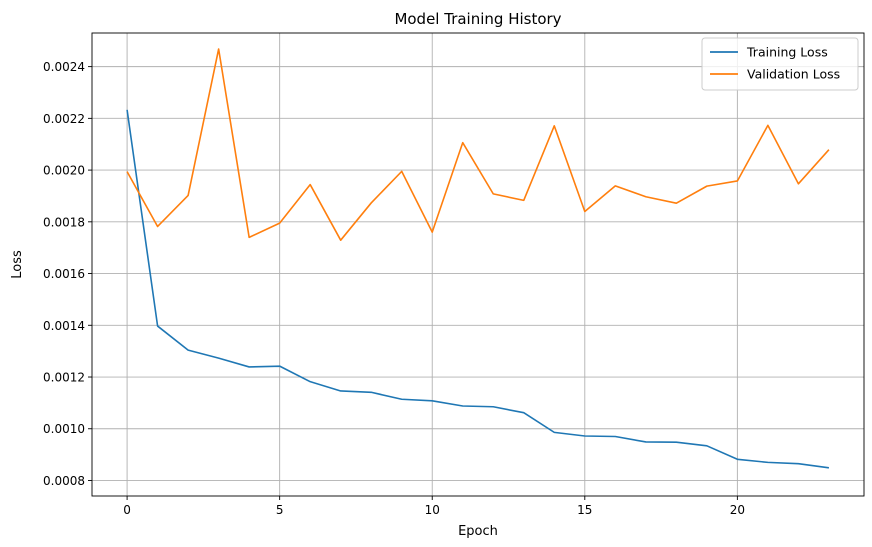 This screenshot has width=872, height=547. I want to click on x-axis-label: Epoch, so click(478, 531).